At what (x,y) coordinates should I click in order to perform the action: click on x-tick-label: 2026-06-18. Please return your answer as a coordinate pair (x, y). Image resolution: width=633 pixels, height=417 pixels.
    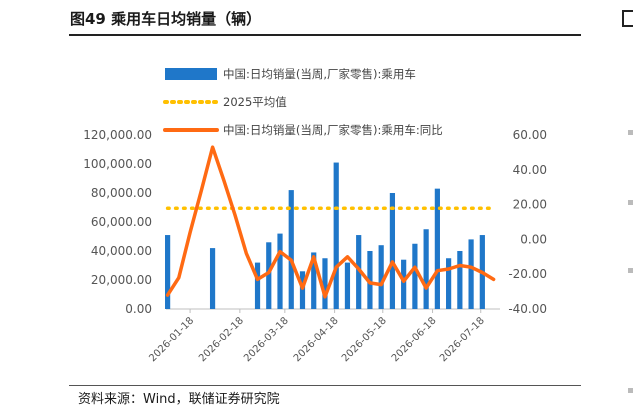
    Looking at the image, I should click on (414, 339).